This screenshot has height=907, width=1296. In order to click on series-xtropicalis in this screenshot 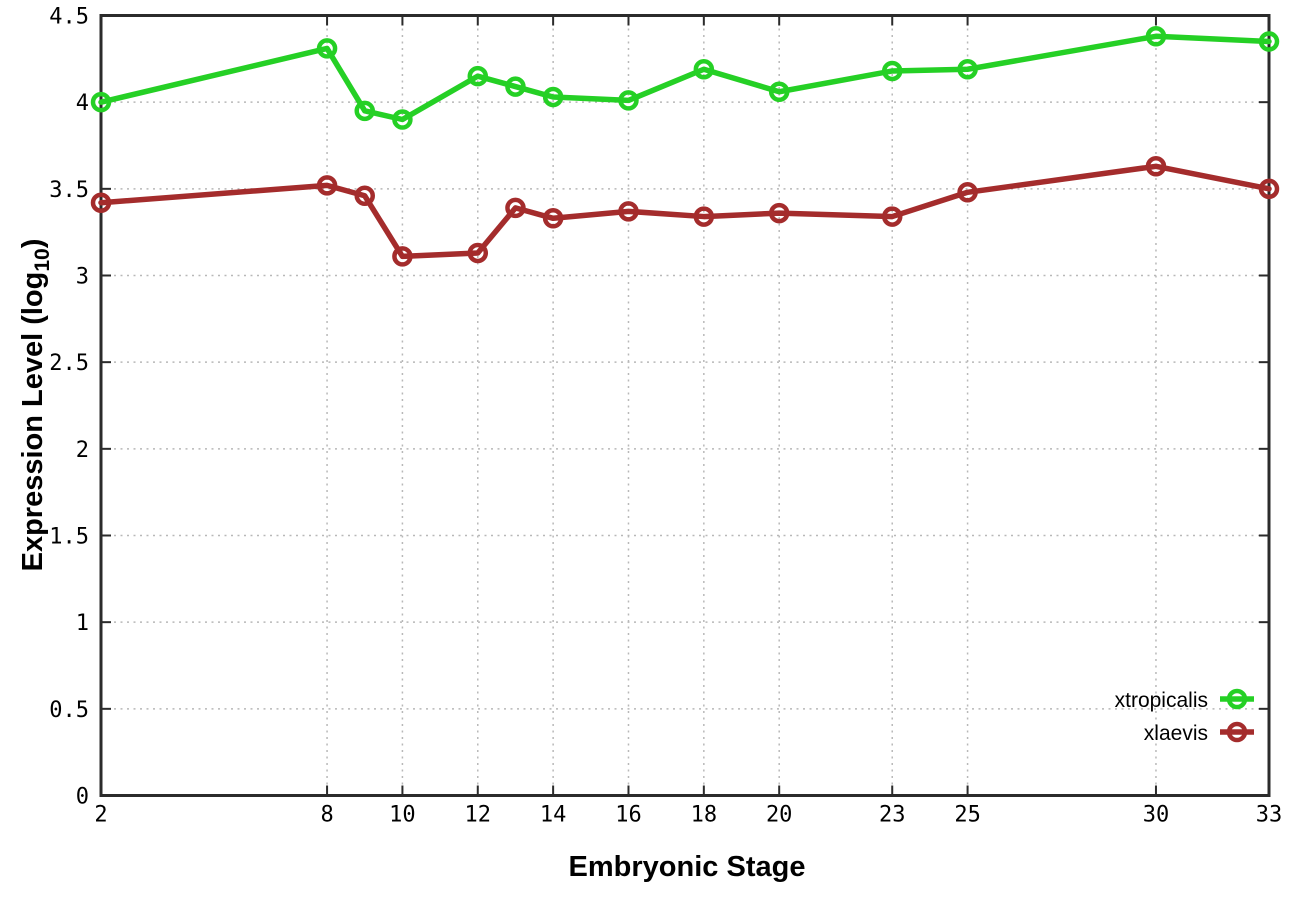, I will do `click(685, 78)`.